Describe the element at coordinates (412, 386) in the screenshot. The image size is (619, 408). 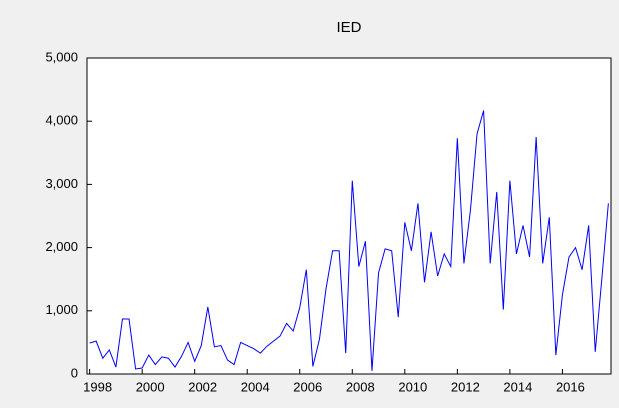
I see `x-tick-label: 2010` at that location.